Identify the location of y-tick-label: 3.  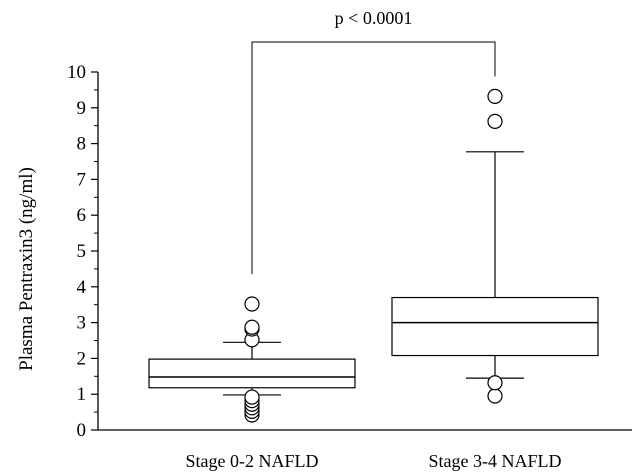
(82, 323).